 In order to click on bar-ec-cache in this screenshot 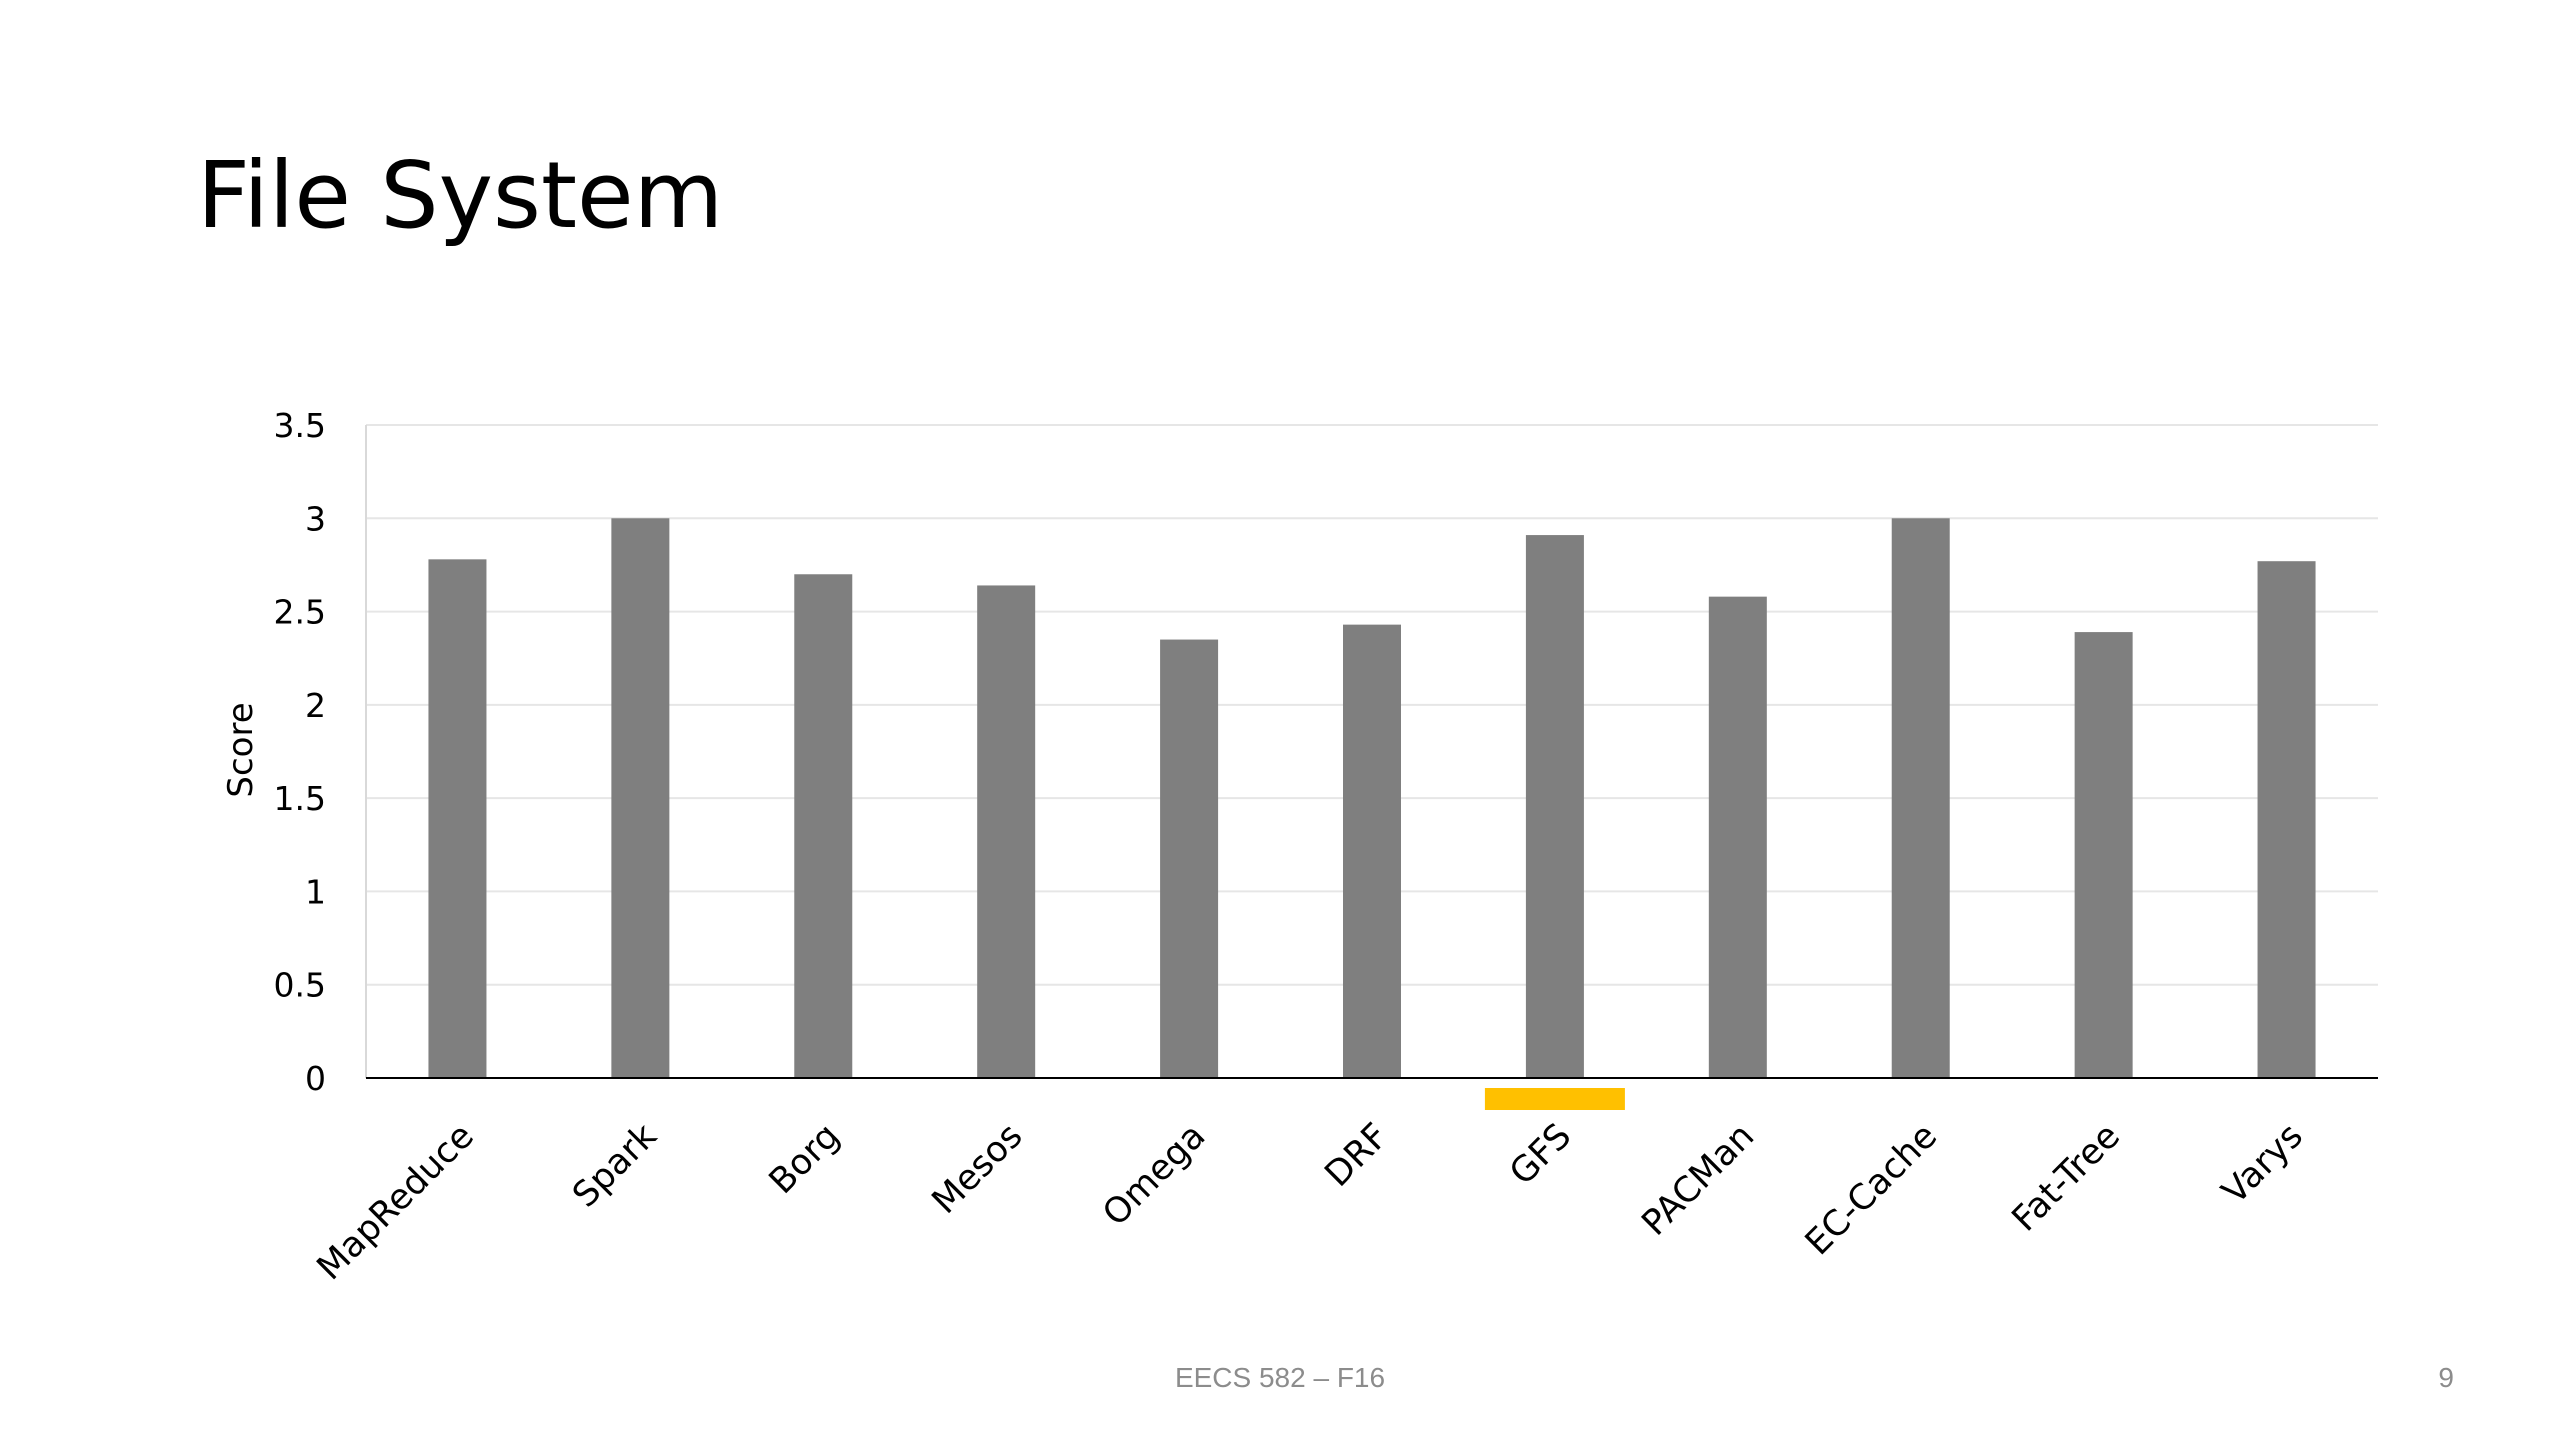, I will do `click(1920, 798)`.